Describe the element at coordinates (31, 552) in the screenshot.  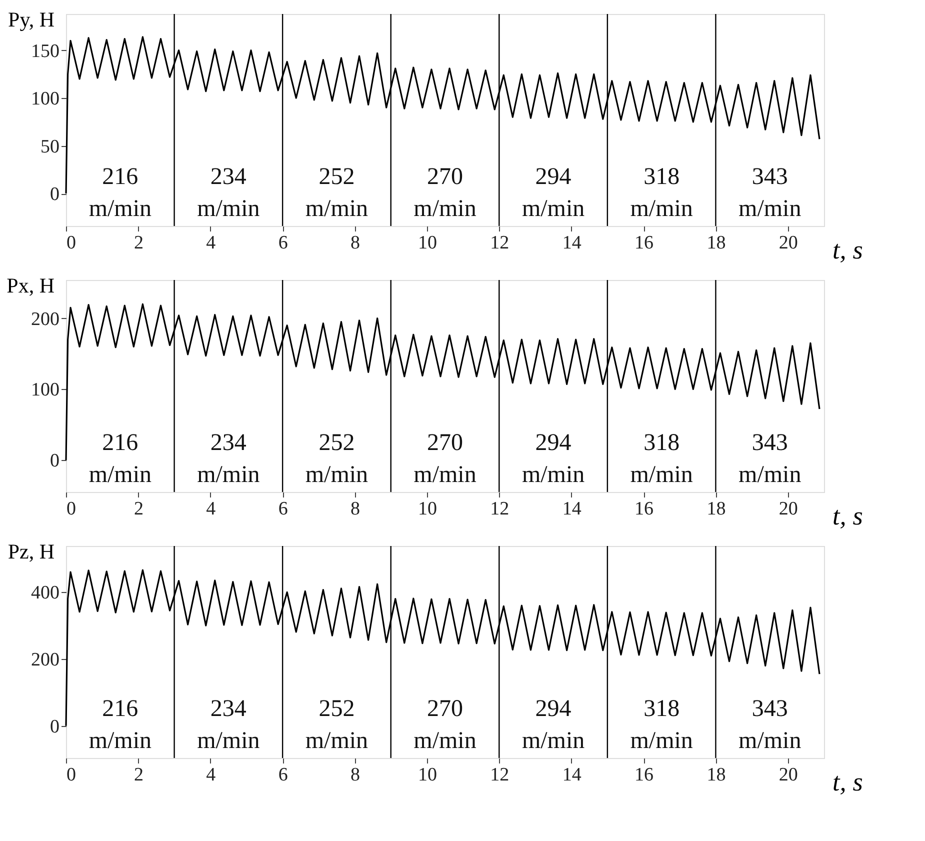
I see `y-axis-title: Pz, H` at that location.